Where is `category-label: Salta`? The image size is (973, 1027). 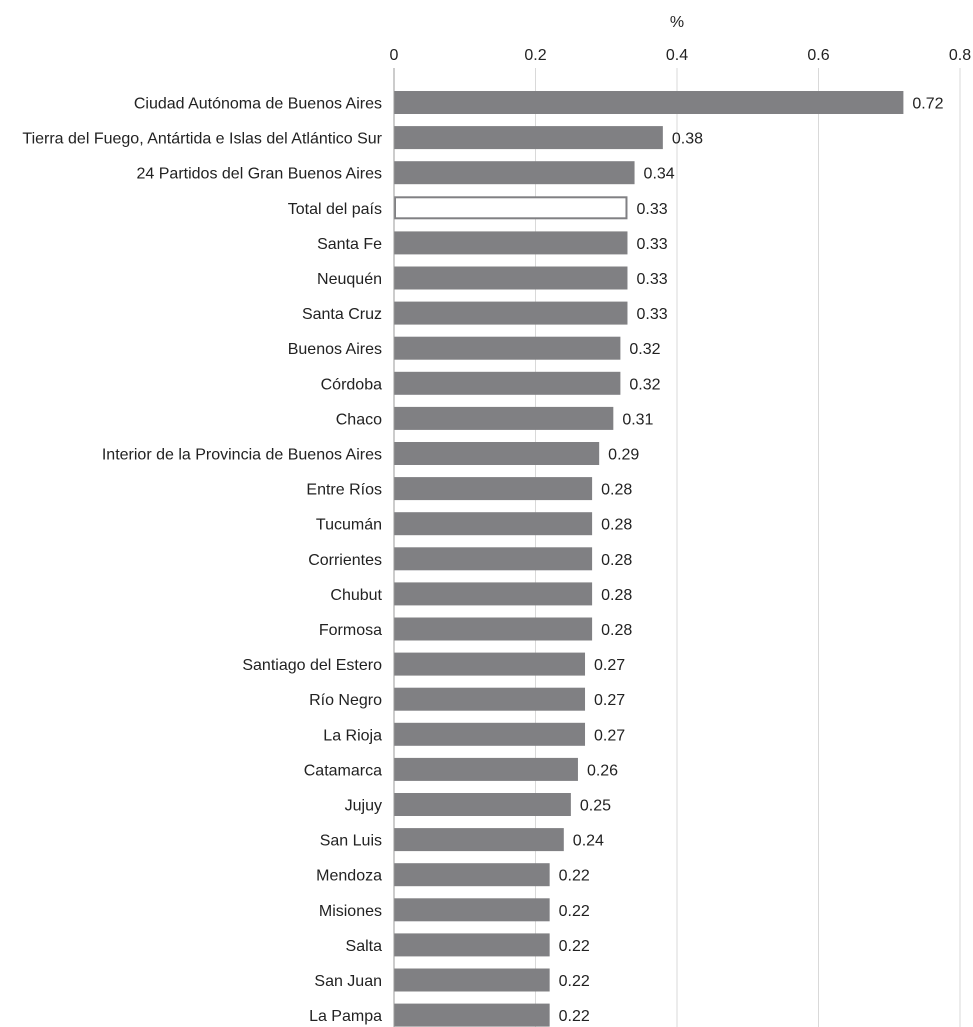 category-label: Salta is located at coordinates (364, 946).